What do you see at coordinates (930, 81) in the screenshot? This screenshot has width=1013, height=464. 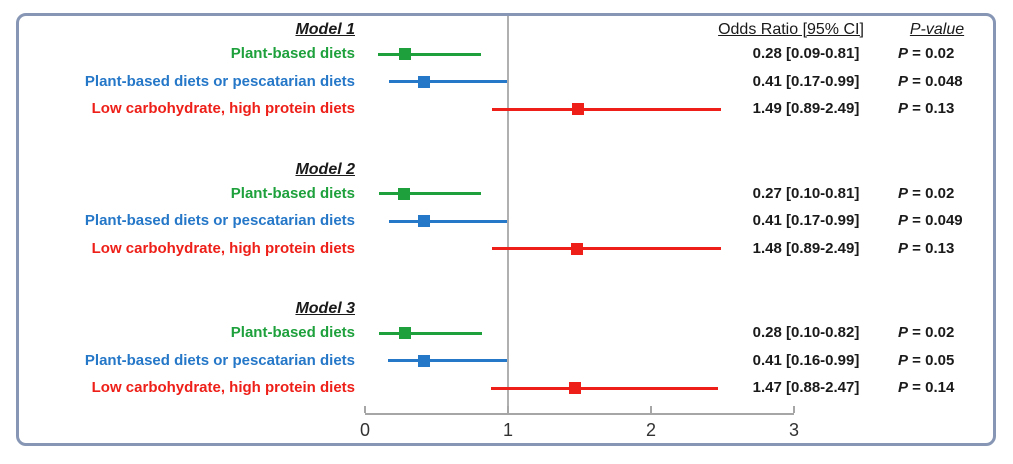 I see `p-value: P = 0.048` at bounding box center [930, 81].